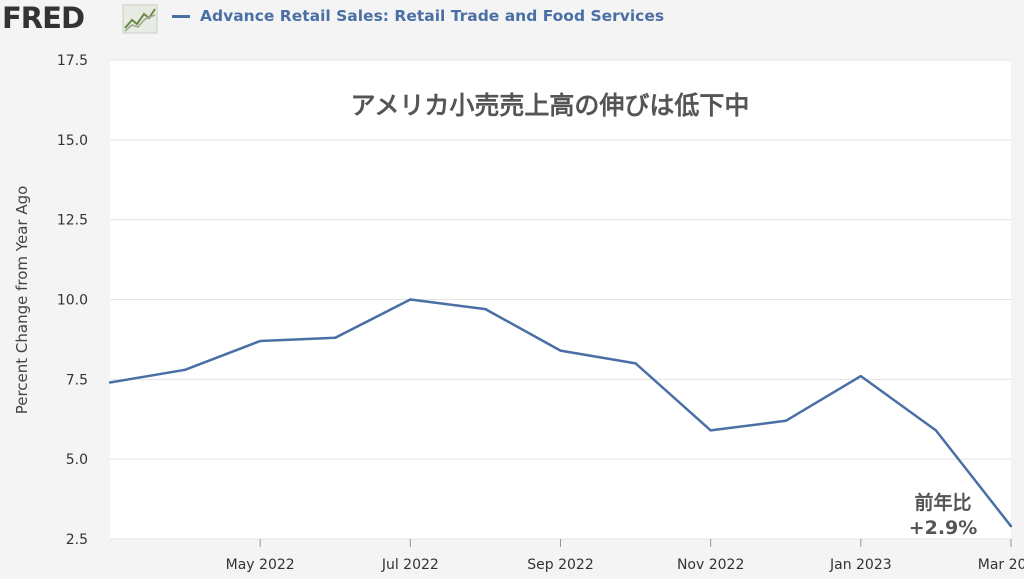  Describe the element at coordinates (710, 565) in the screenshot. I see `x-tick-label: Nov 2022` at that location.